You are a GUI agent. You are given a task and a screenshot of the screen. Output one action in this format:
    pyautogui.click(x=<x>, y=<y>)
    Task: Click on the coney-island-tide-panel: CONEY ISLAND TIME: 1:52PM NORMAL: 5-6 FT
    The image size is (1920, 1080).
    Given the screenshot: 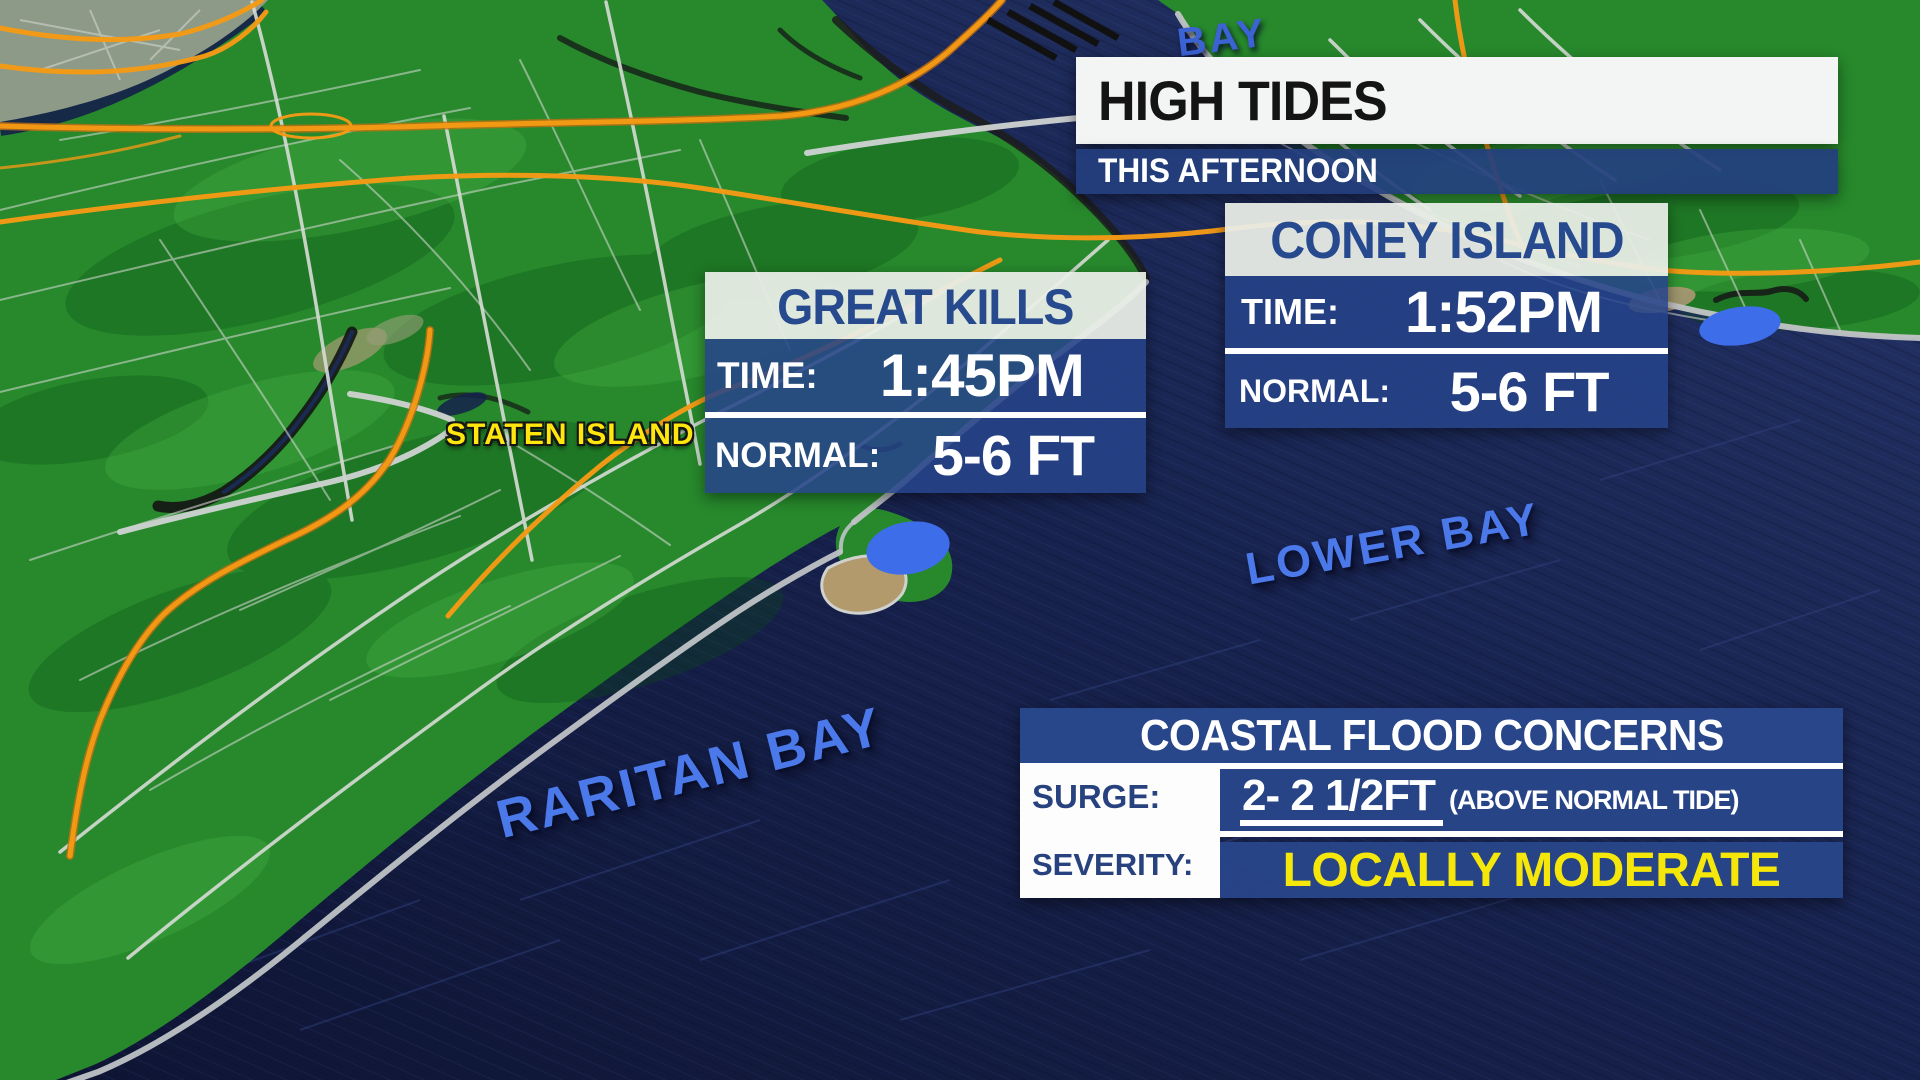 What is the action you would take?
    pyautogui.click(x=1446, y=315)
    